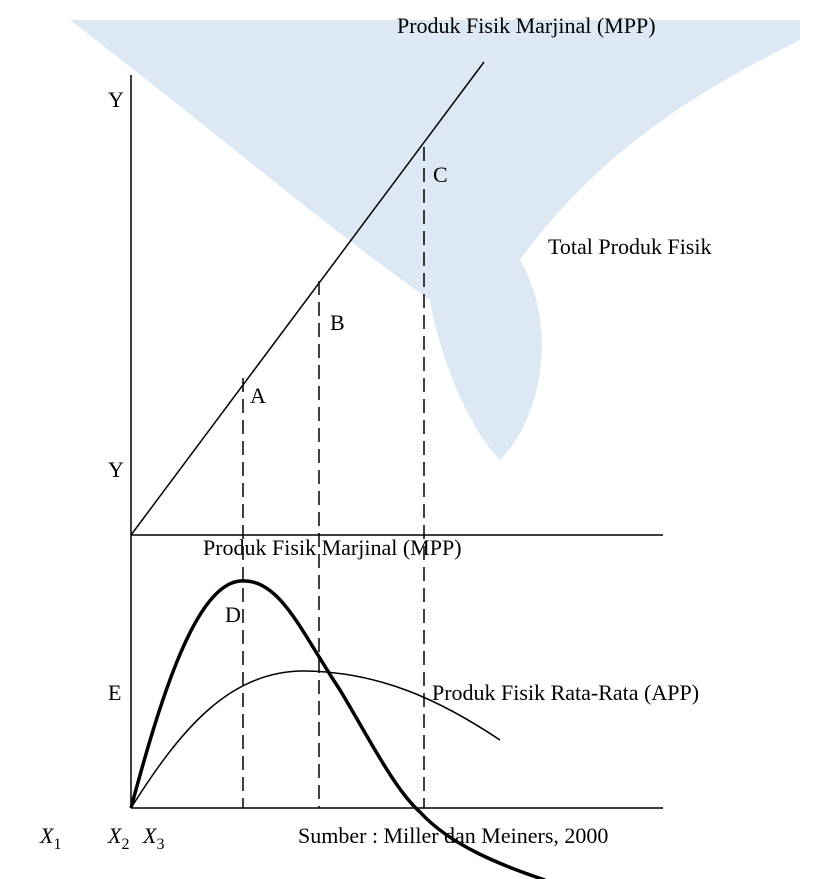 The width and height of the screenshot is (819, 879). I want to click on x-label: X2, so click(118, 838).